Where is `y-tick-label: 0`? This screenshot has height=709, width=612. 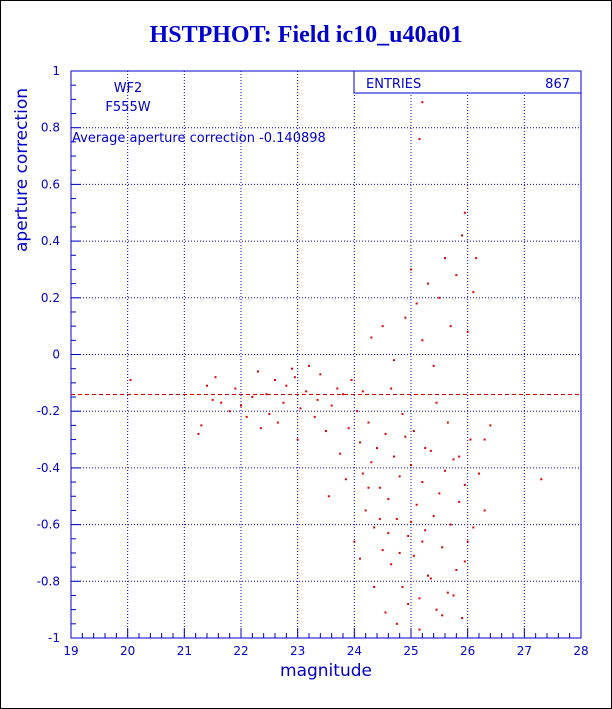 y-tick-label: 0 is located at coordinates (56, 355).